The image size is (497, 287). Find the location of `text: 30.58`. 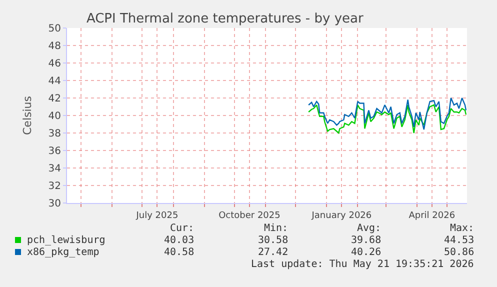

text: 30.58 is located at coordinates (273, 240).